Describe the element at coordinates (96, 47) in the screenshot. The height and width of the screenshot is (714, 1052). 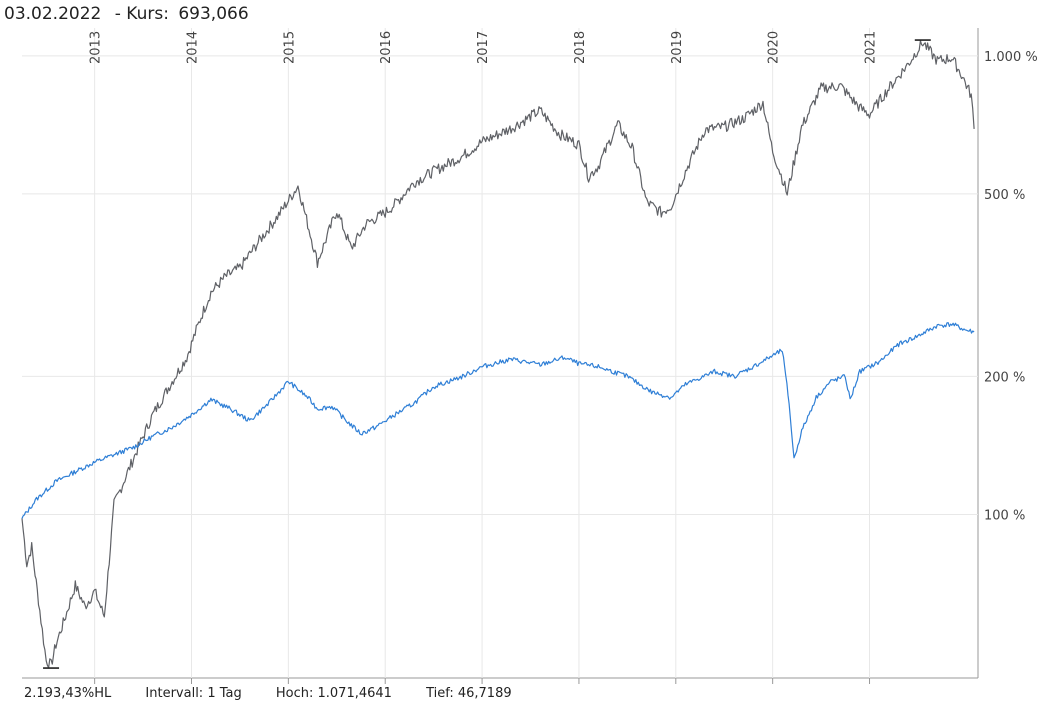
I see `x-tick-label: 2013` at that location.